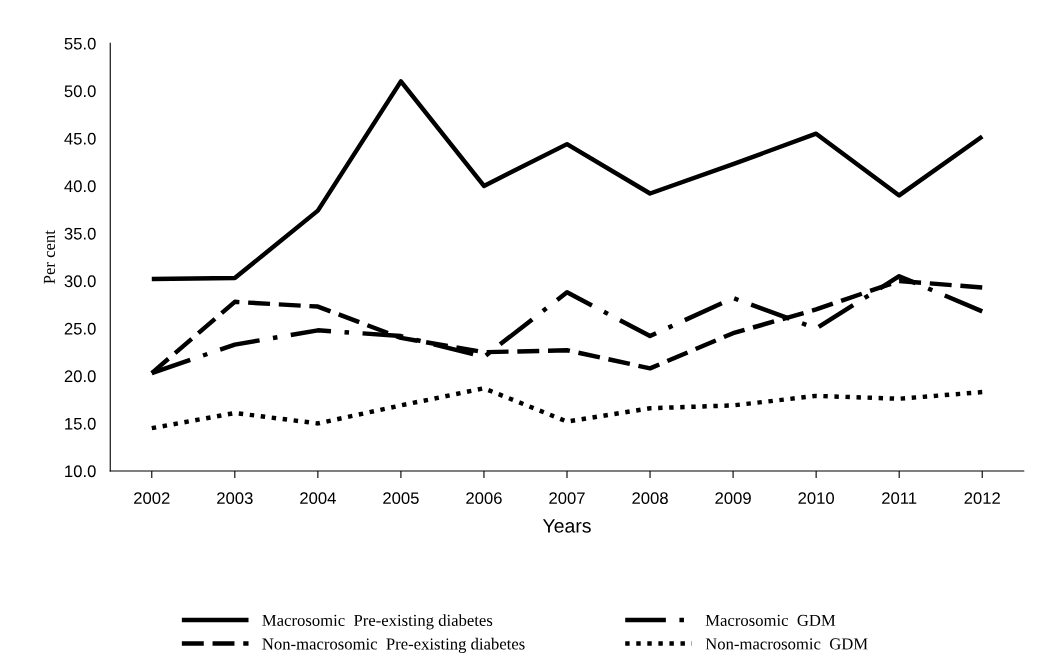 This screenshot has width=1050, height=668. I want to click on y-tick-label: 35.0, so click(80, 233).